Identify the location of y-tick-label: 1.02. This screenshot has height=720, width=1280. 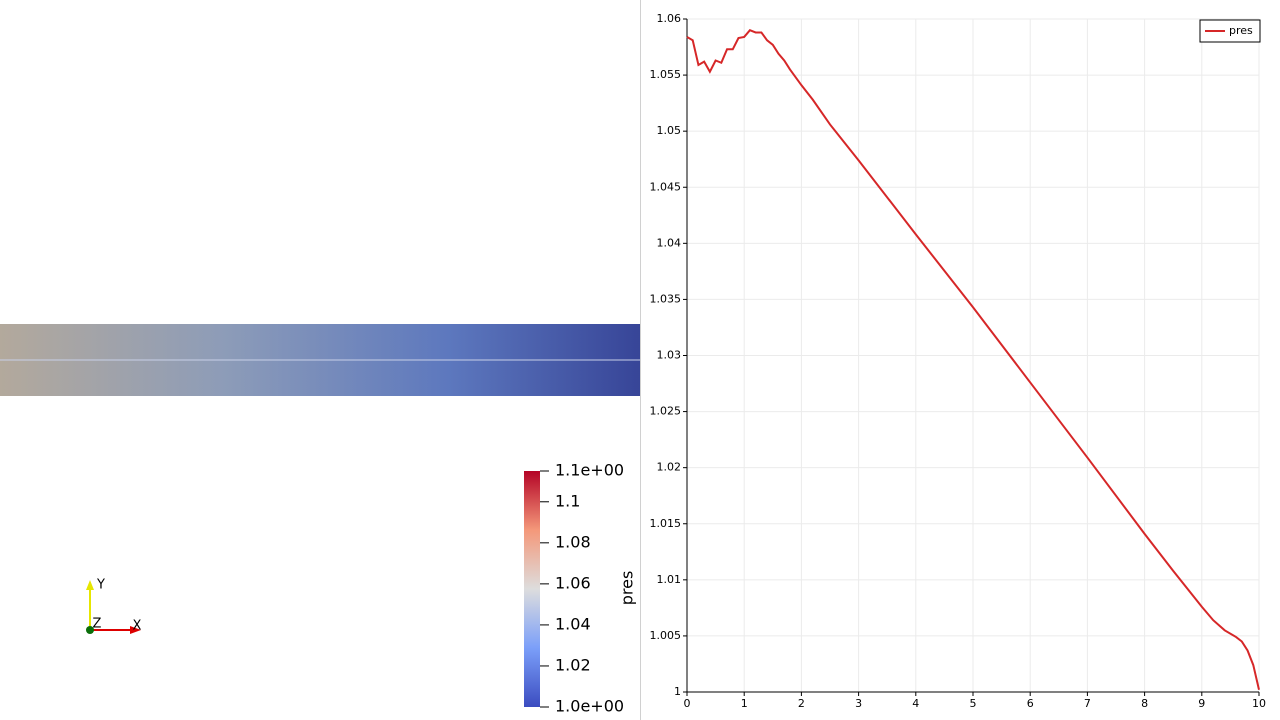
(669, 467).